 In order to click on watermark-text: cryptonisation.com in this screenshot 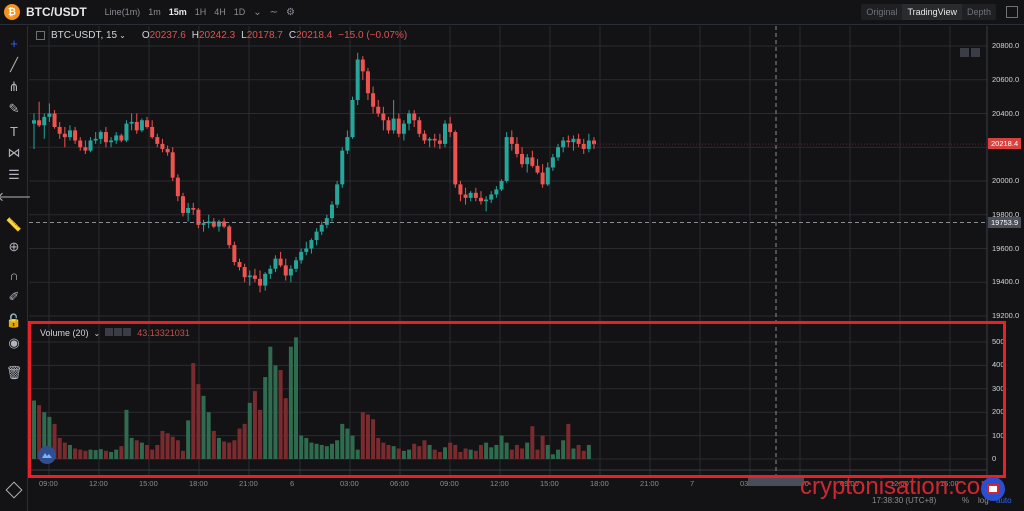, I will do `click(900, 486)`.